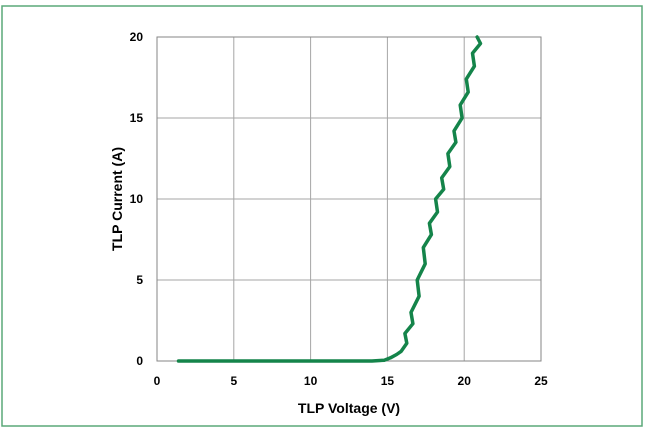  Describe the element at coordinates (157, 381) in the screenshot. I see `x-tick-label: 0` at that location.